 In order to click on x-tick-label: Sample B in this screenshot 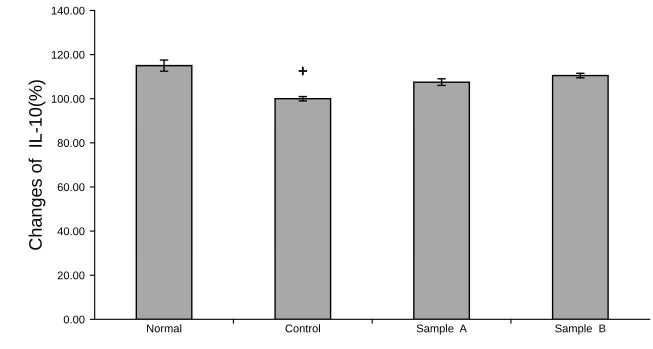, I will do `click(580, 329)`.